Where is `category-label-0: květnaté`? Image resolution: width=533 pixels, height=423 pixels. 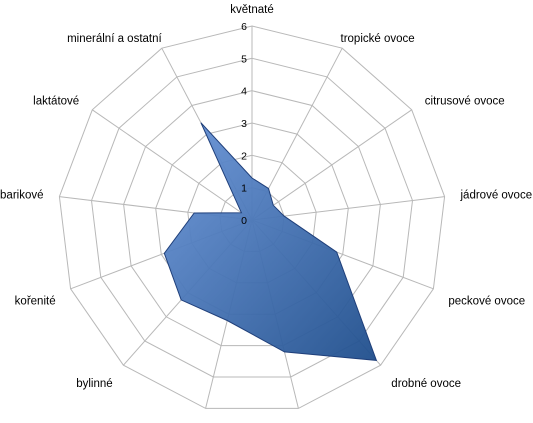 category-label-0: květnaté is located at coordinates (251, 10).